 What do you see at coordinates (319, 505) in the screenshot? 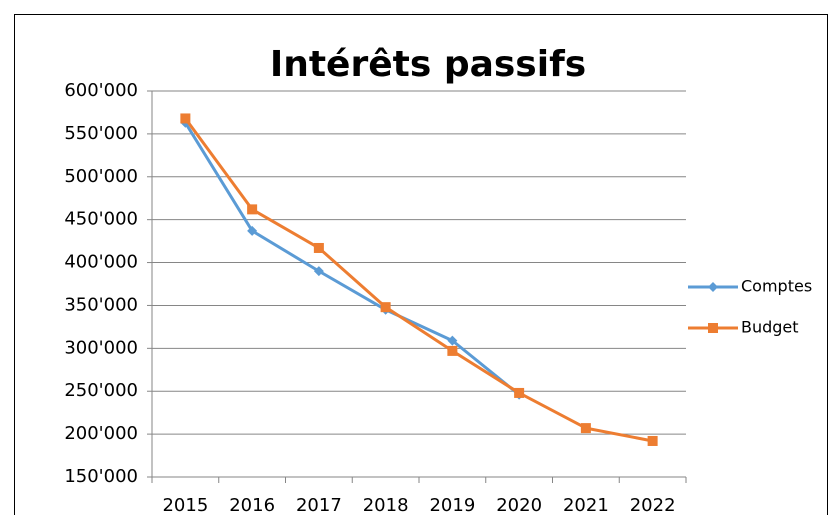
I see `x-tick-label: 2017` at bounding box center [319, 505].